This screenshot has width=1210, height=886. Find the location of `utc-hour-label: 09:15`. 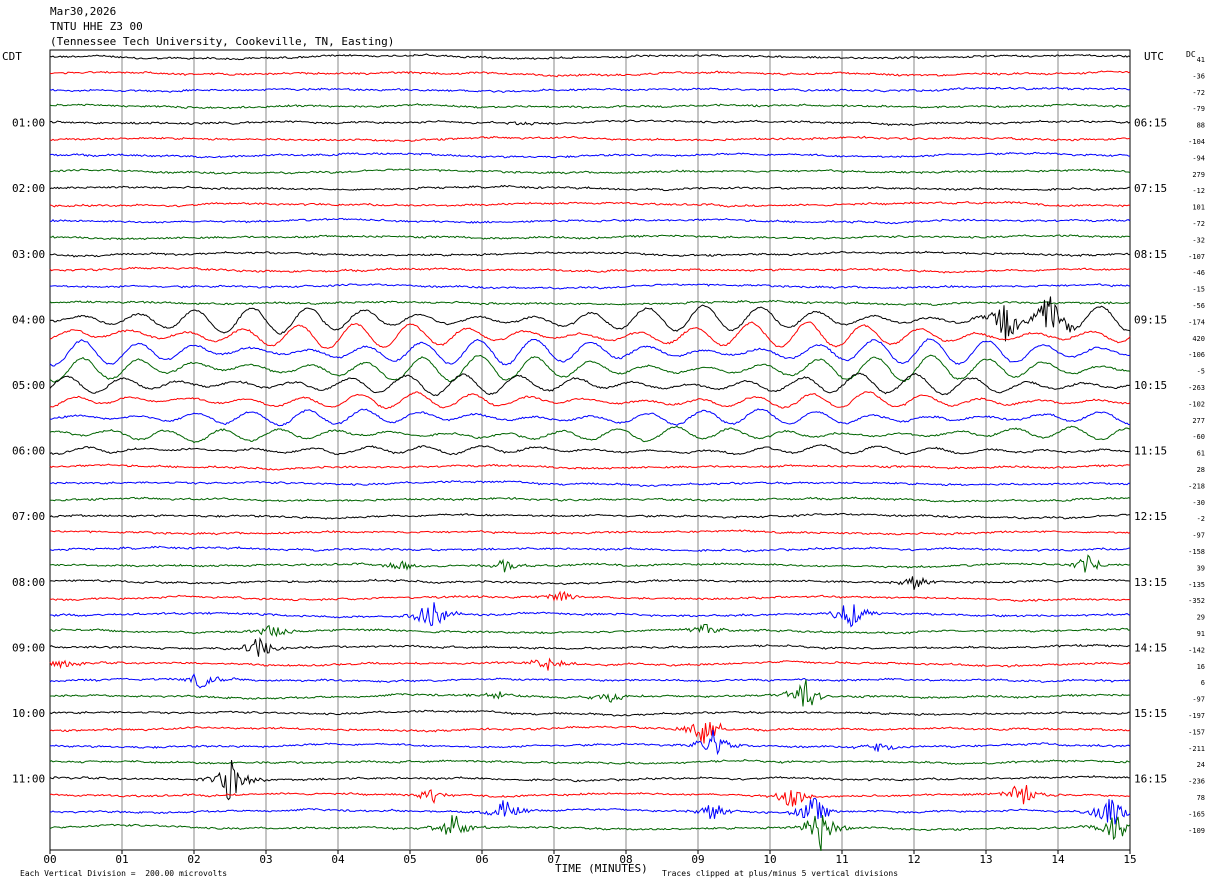

utc-hour-label: 09:15 is located at coordinates (1150, 319).